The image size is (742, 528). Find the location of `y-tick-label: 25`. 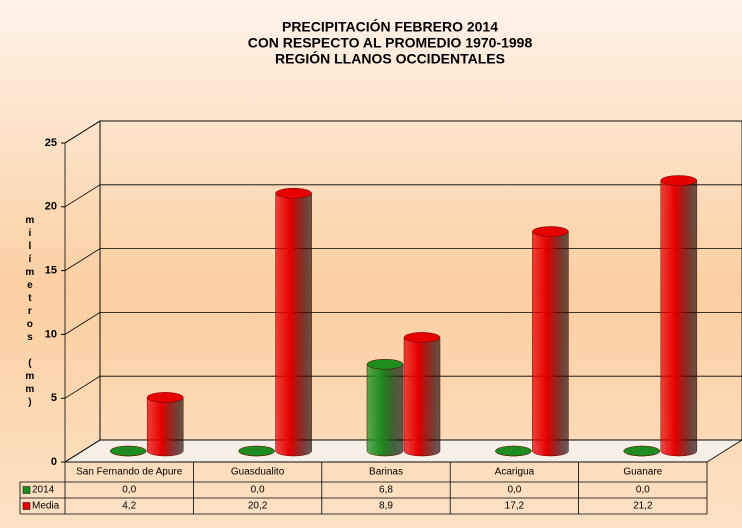

y-tick-label: 25 is located at coordinates (51, 143).